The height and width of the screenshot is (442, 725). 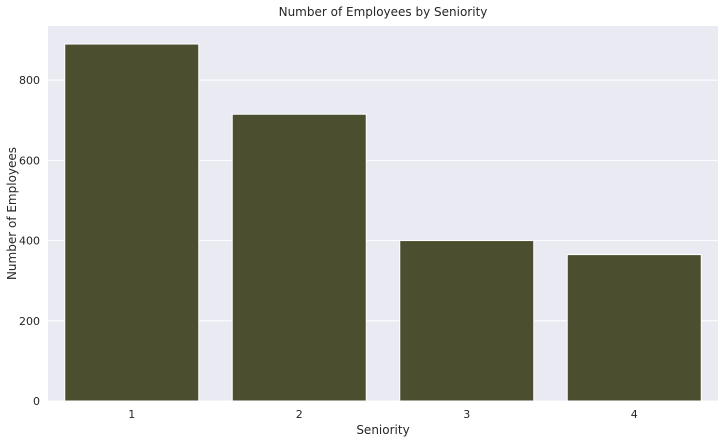 What do you see at coordinates (29, 321) in the screenshot?
I see `y-tick-label: 200` at bounding box center [29, 321].